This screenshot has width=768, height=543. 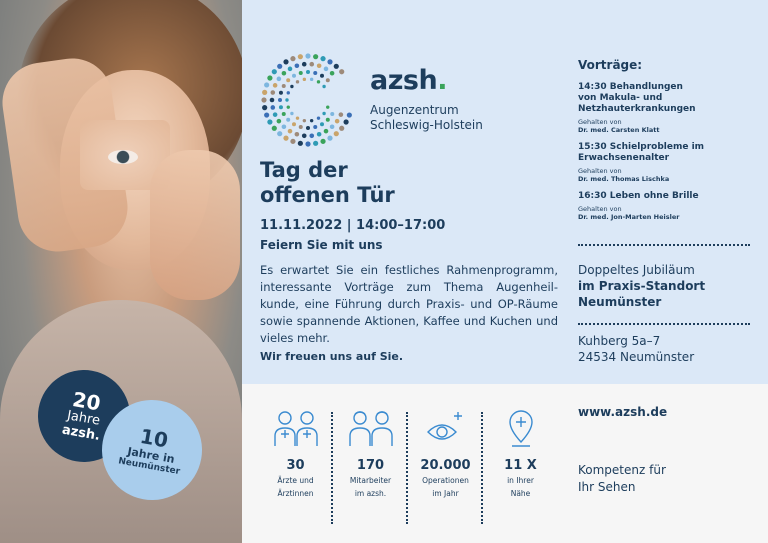 What do you see at coordinates (332, 356) in the screenshot?
I see `closing-text: Wir freuen uns auf Sie.` at bounding box center [332, 356].